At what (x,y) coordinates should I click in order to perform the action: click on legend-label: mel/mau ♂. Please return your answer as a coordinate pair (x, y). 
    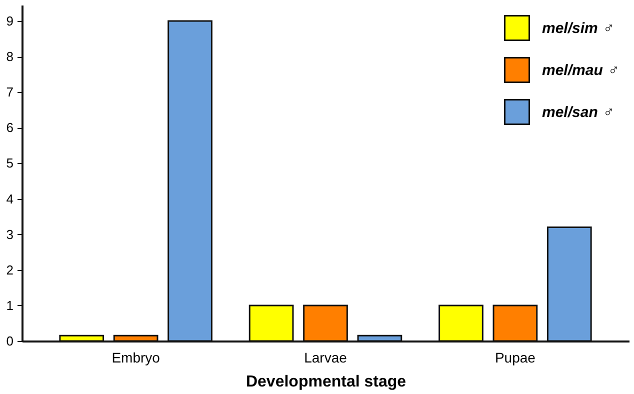
    Looking at the image, I should click on (580, 70).